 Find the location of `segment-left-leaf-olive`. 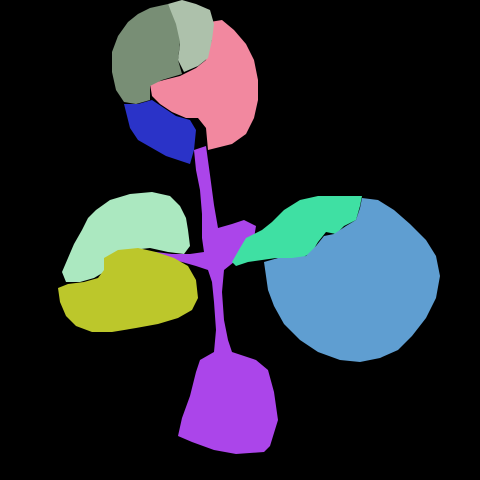

segment-left-leaf-olive is located at coordinates (128, 290).